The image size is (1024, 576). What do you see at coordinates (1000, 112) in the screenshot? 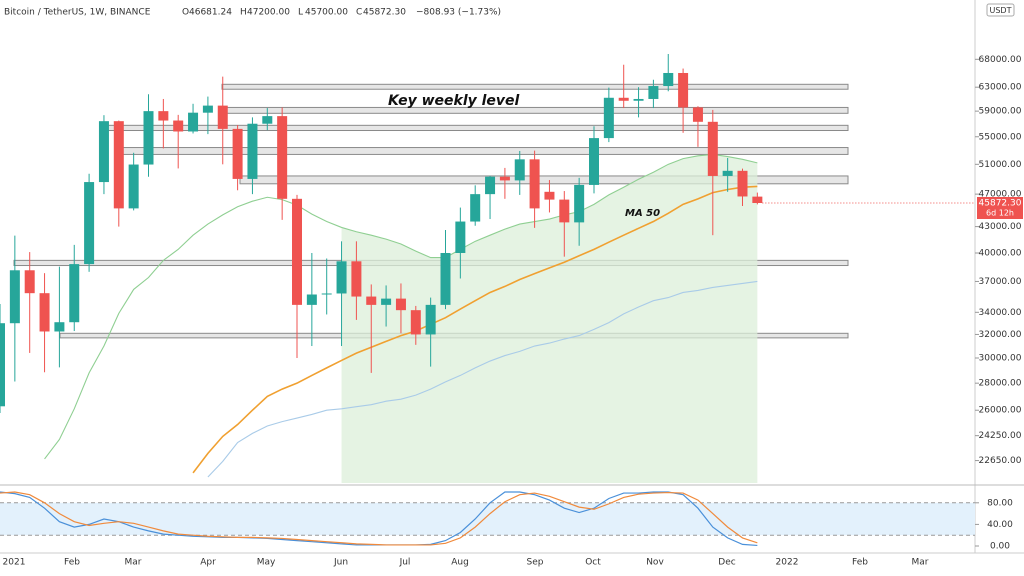
I see `y-tick-label: 59000.00` at bounding box center [1000, 112].